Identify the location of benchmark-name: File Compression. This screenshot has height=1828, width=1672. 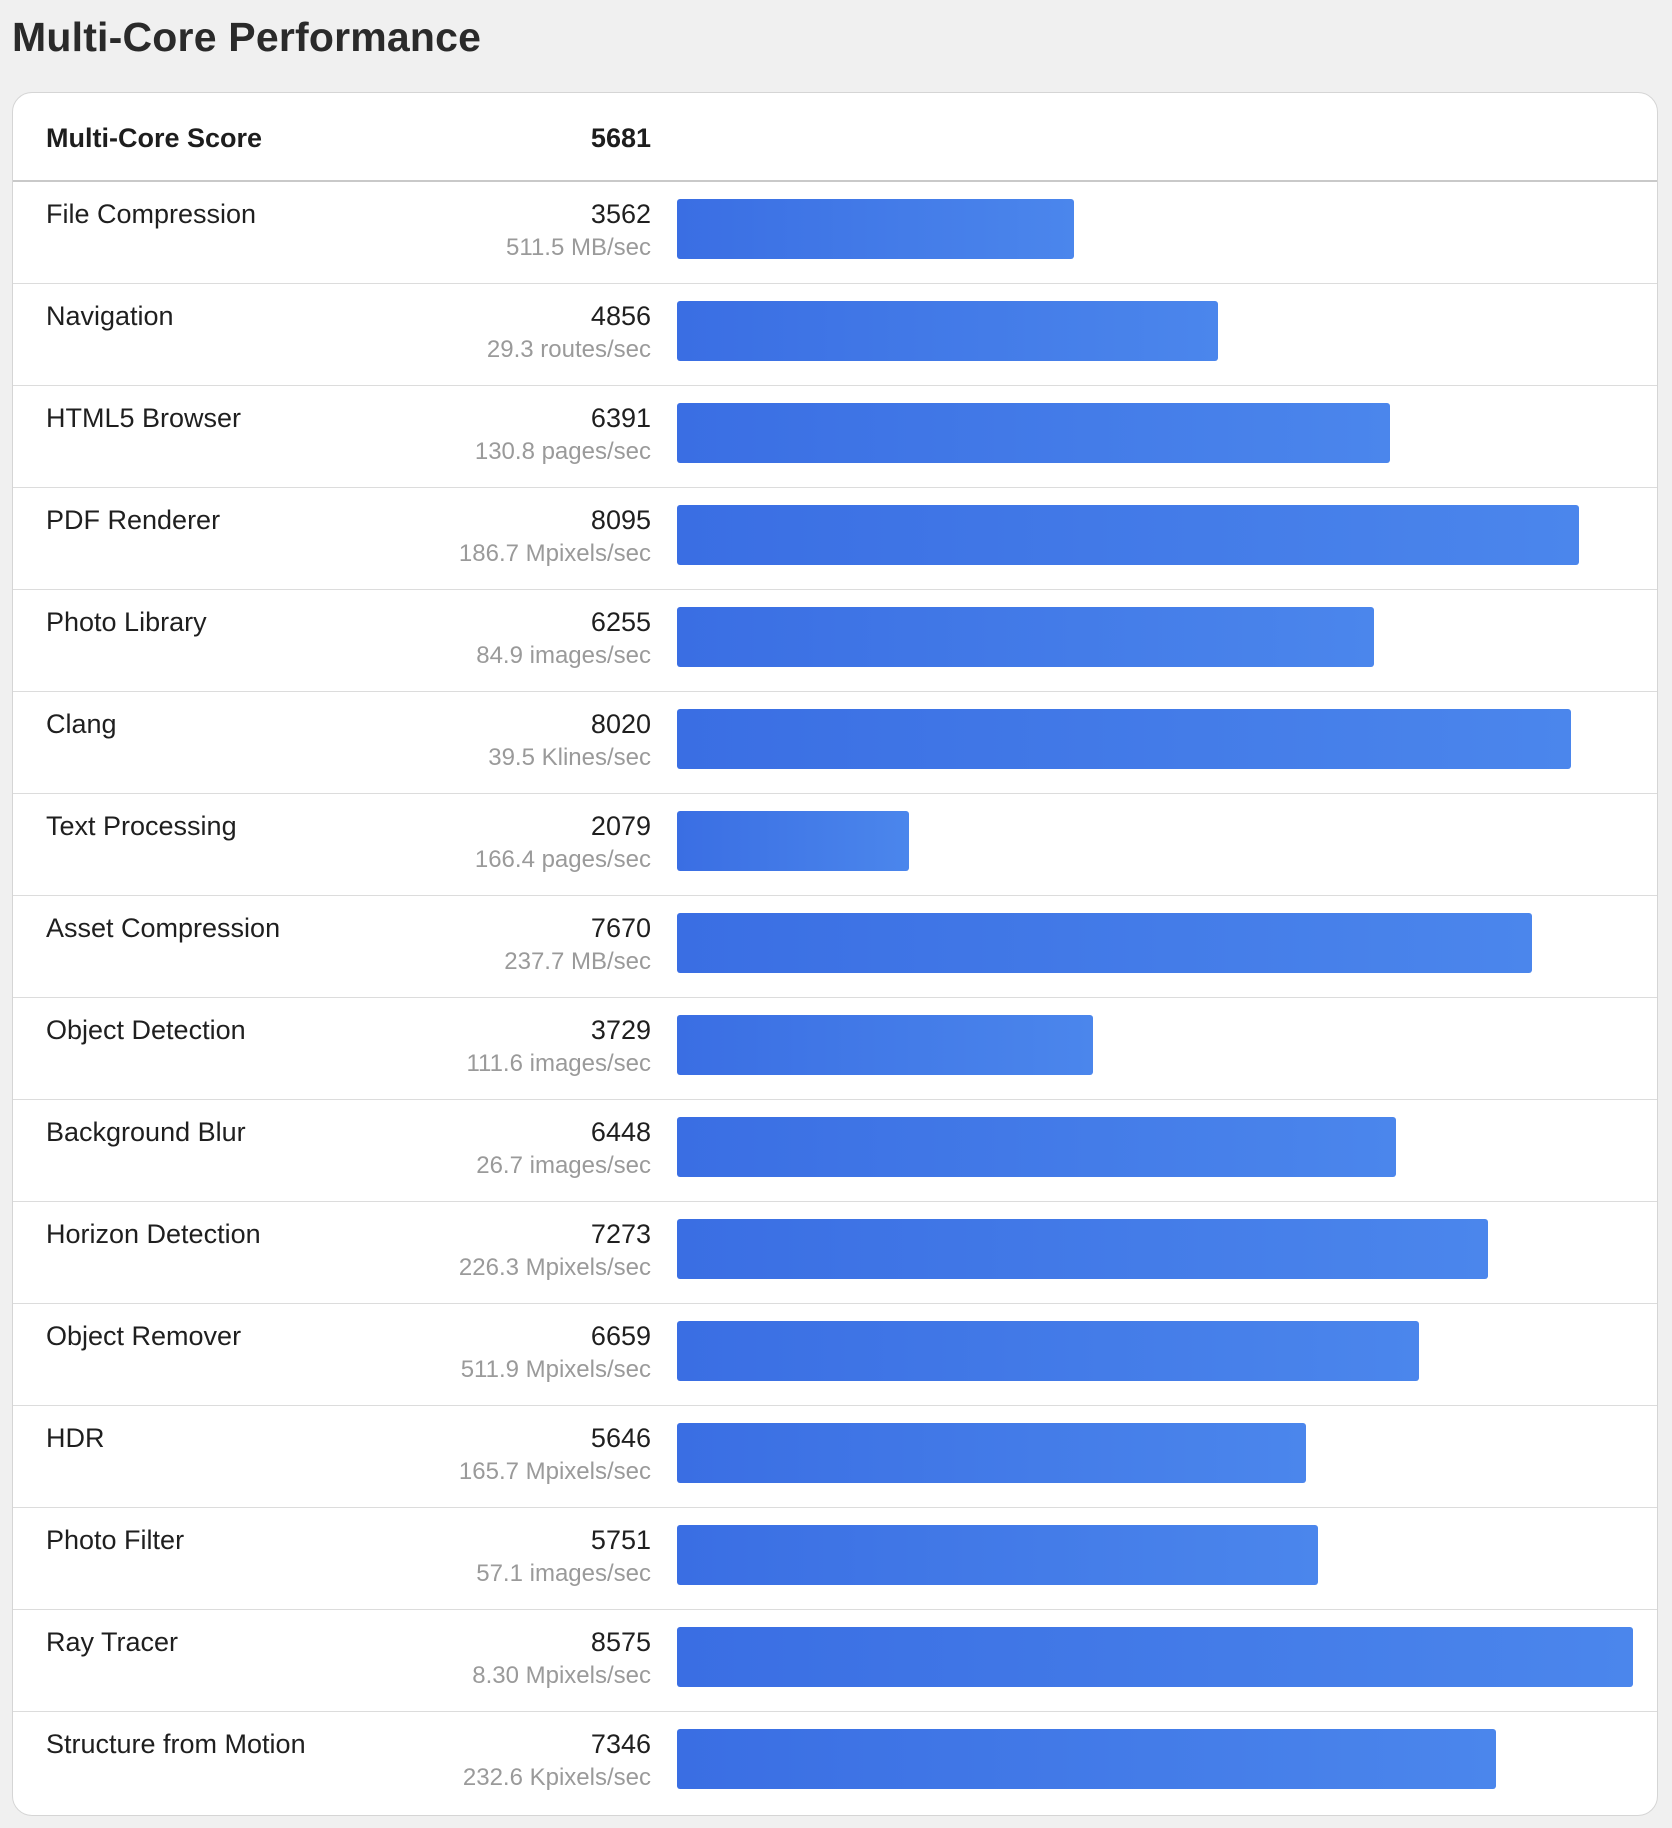
(151, 214).